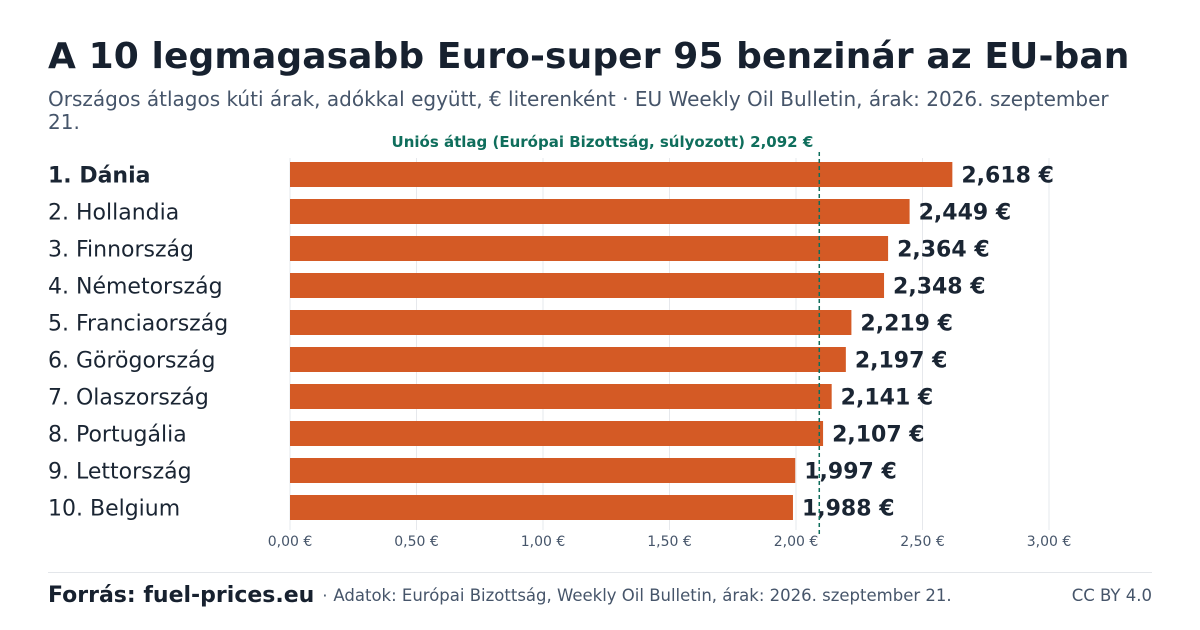 Image resolution: width=1200 pixels, height=630 pixels. What do you see at coordinates (290, 542) in the screenshot?
I see `x-tick-label: 0,00 €` at bounding box center [290, 542].